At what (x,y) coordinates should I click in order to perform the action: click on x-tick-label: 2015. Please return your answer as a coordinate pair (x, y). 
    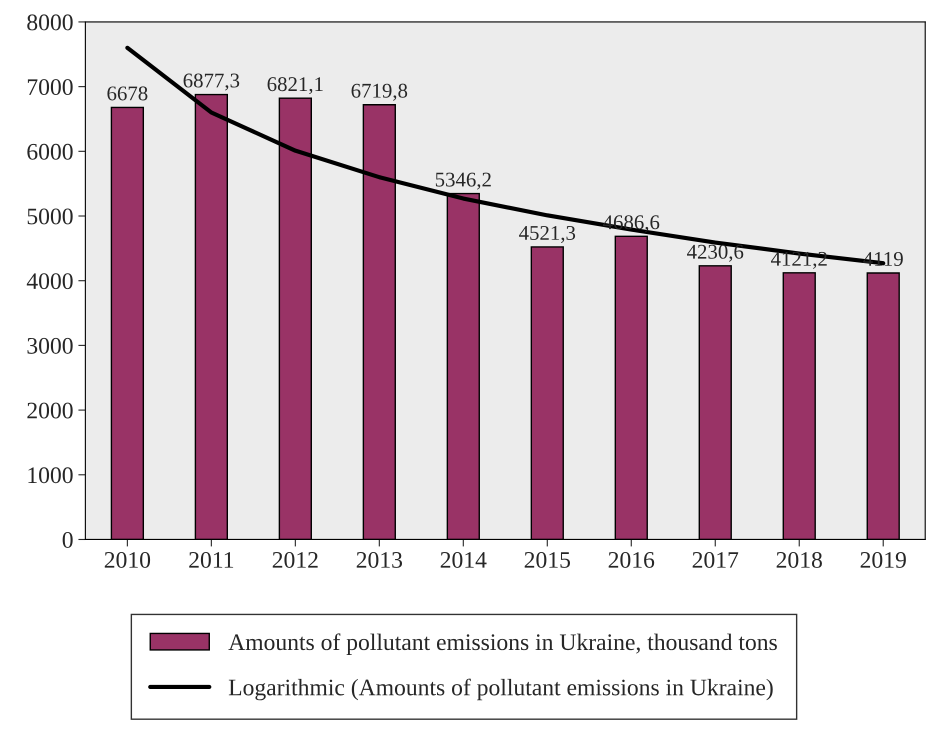
    Looking at the image, I should click on (547, 560).